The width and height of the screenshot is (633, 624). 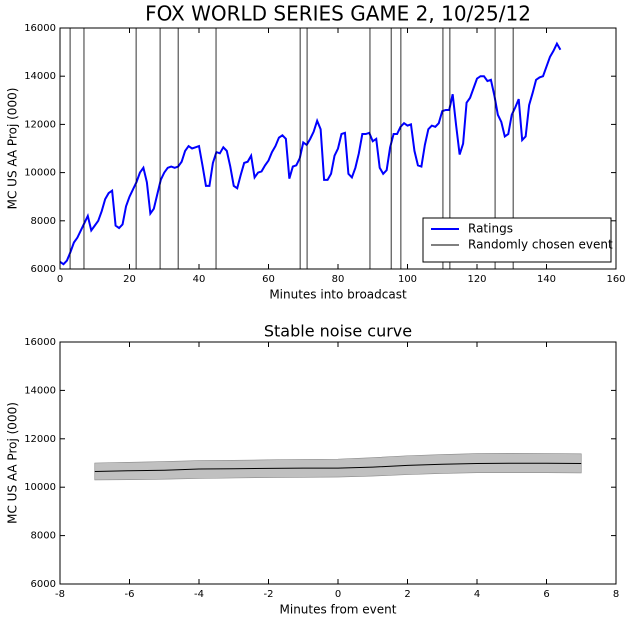 I want to click on x-tick-label: 60, so click(x=268, y=279).